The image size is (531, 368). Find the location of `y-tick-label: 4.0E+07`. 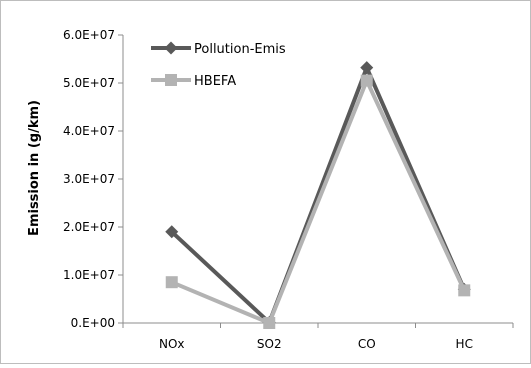

y-tick-label: 4.0E+07 is located at coordinates (89, 131).